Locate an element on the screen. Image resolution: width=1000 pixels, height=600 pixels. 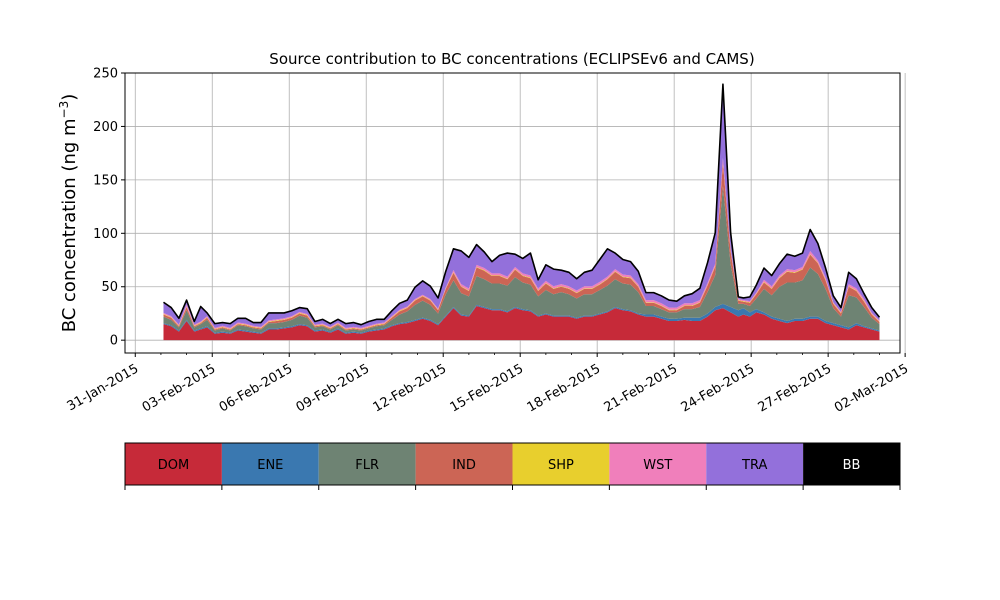
y-axis-label: BC concentration (ng m−3) is located at coordinates (68, 213).